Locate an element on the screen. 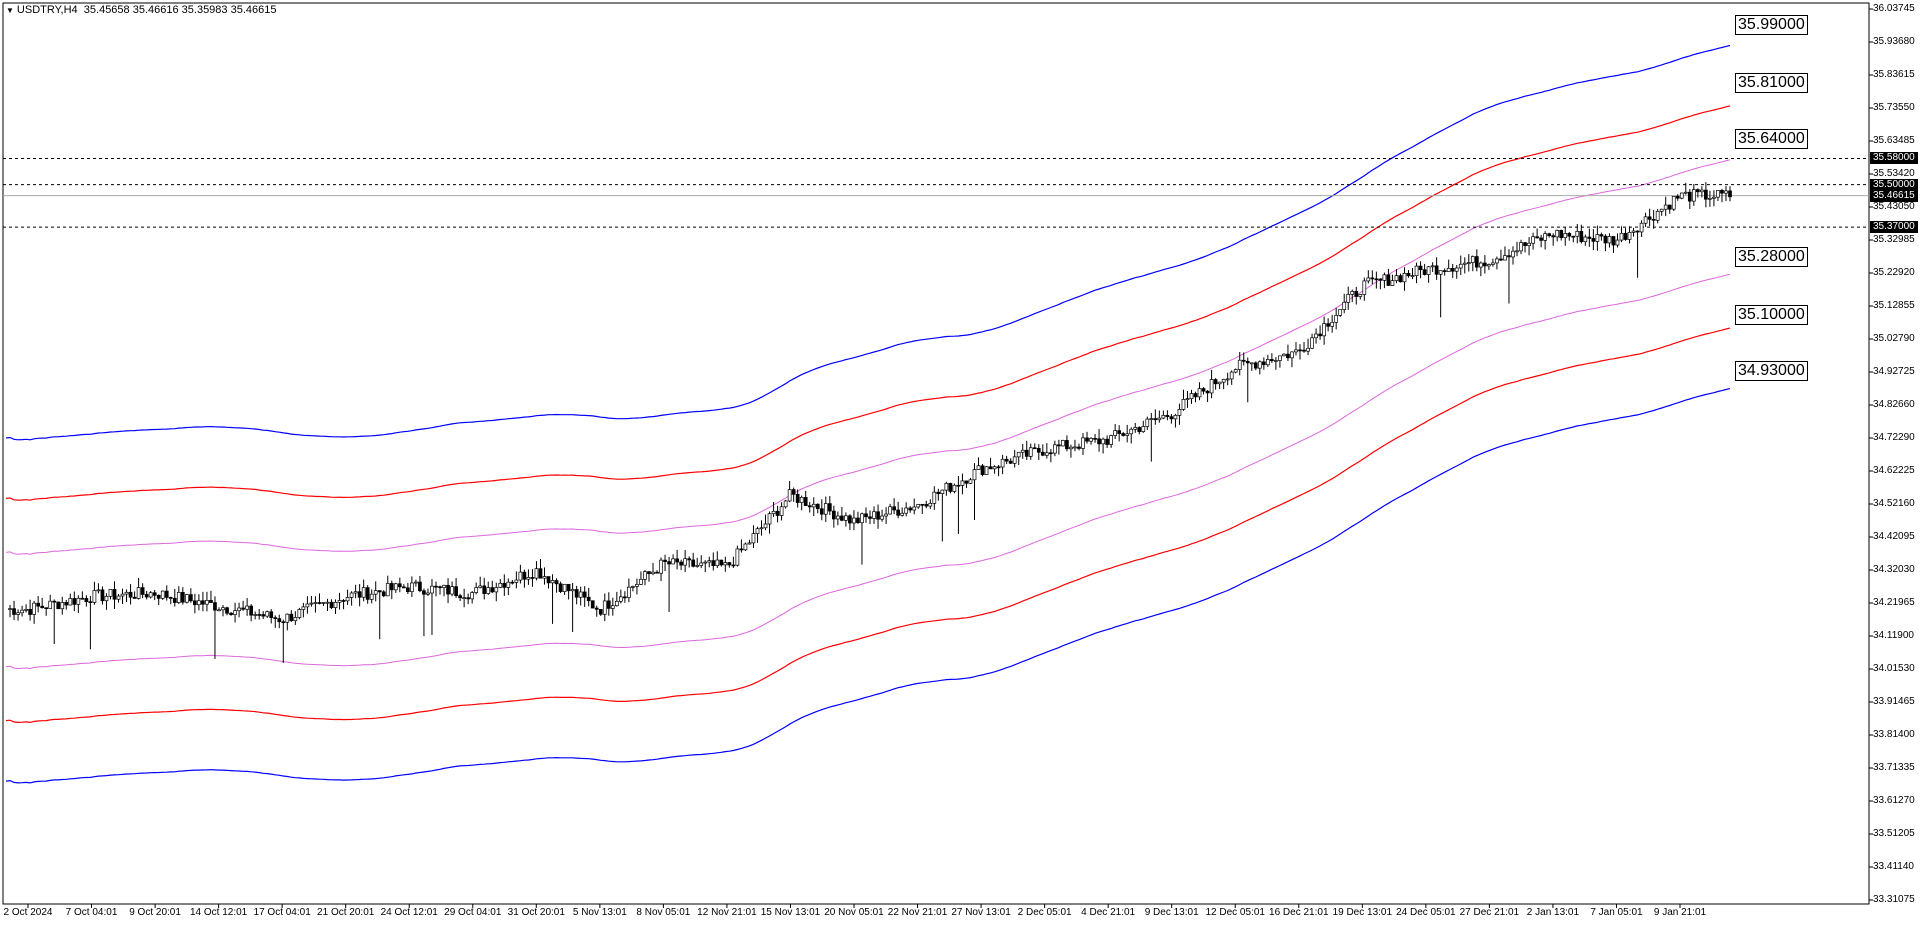 The height and width of the screenshot is (927, 1920). time-tick-label: 29 Oct 04:01 is located at coordinates (473, 912).